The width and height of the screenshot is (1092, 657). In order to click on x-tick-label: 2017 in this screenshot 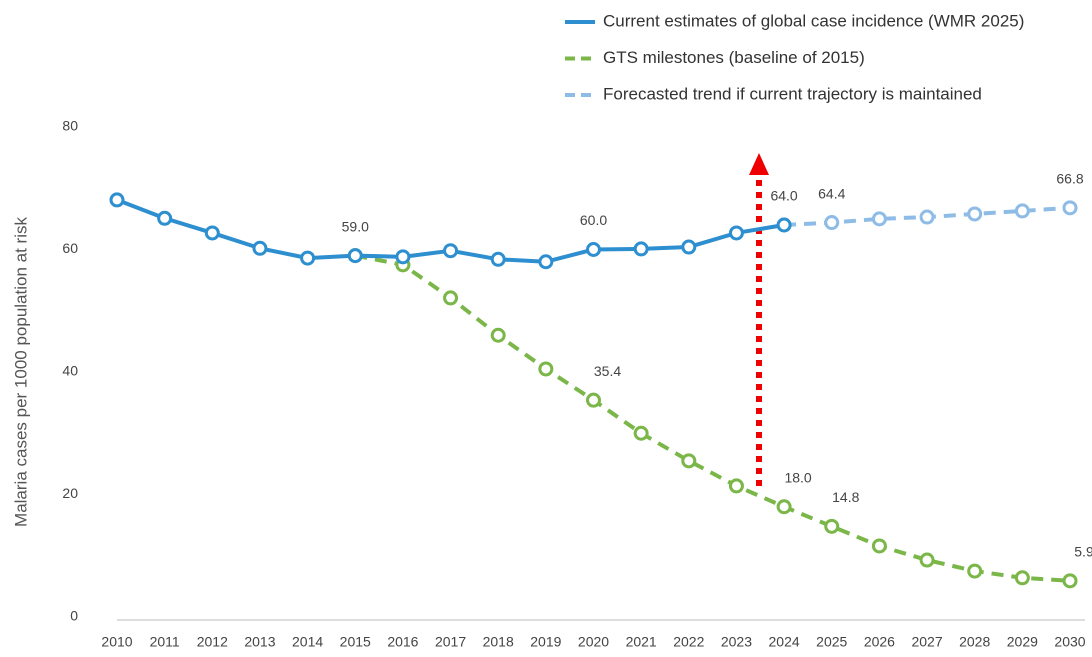, I will do `click(450, 642)`.